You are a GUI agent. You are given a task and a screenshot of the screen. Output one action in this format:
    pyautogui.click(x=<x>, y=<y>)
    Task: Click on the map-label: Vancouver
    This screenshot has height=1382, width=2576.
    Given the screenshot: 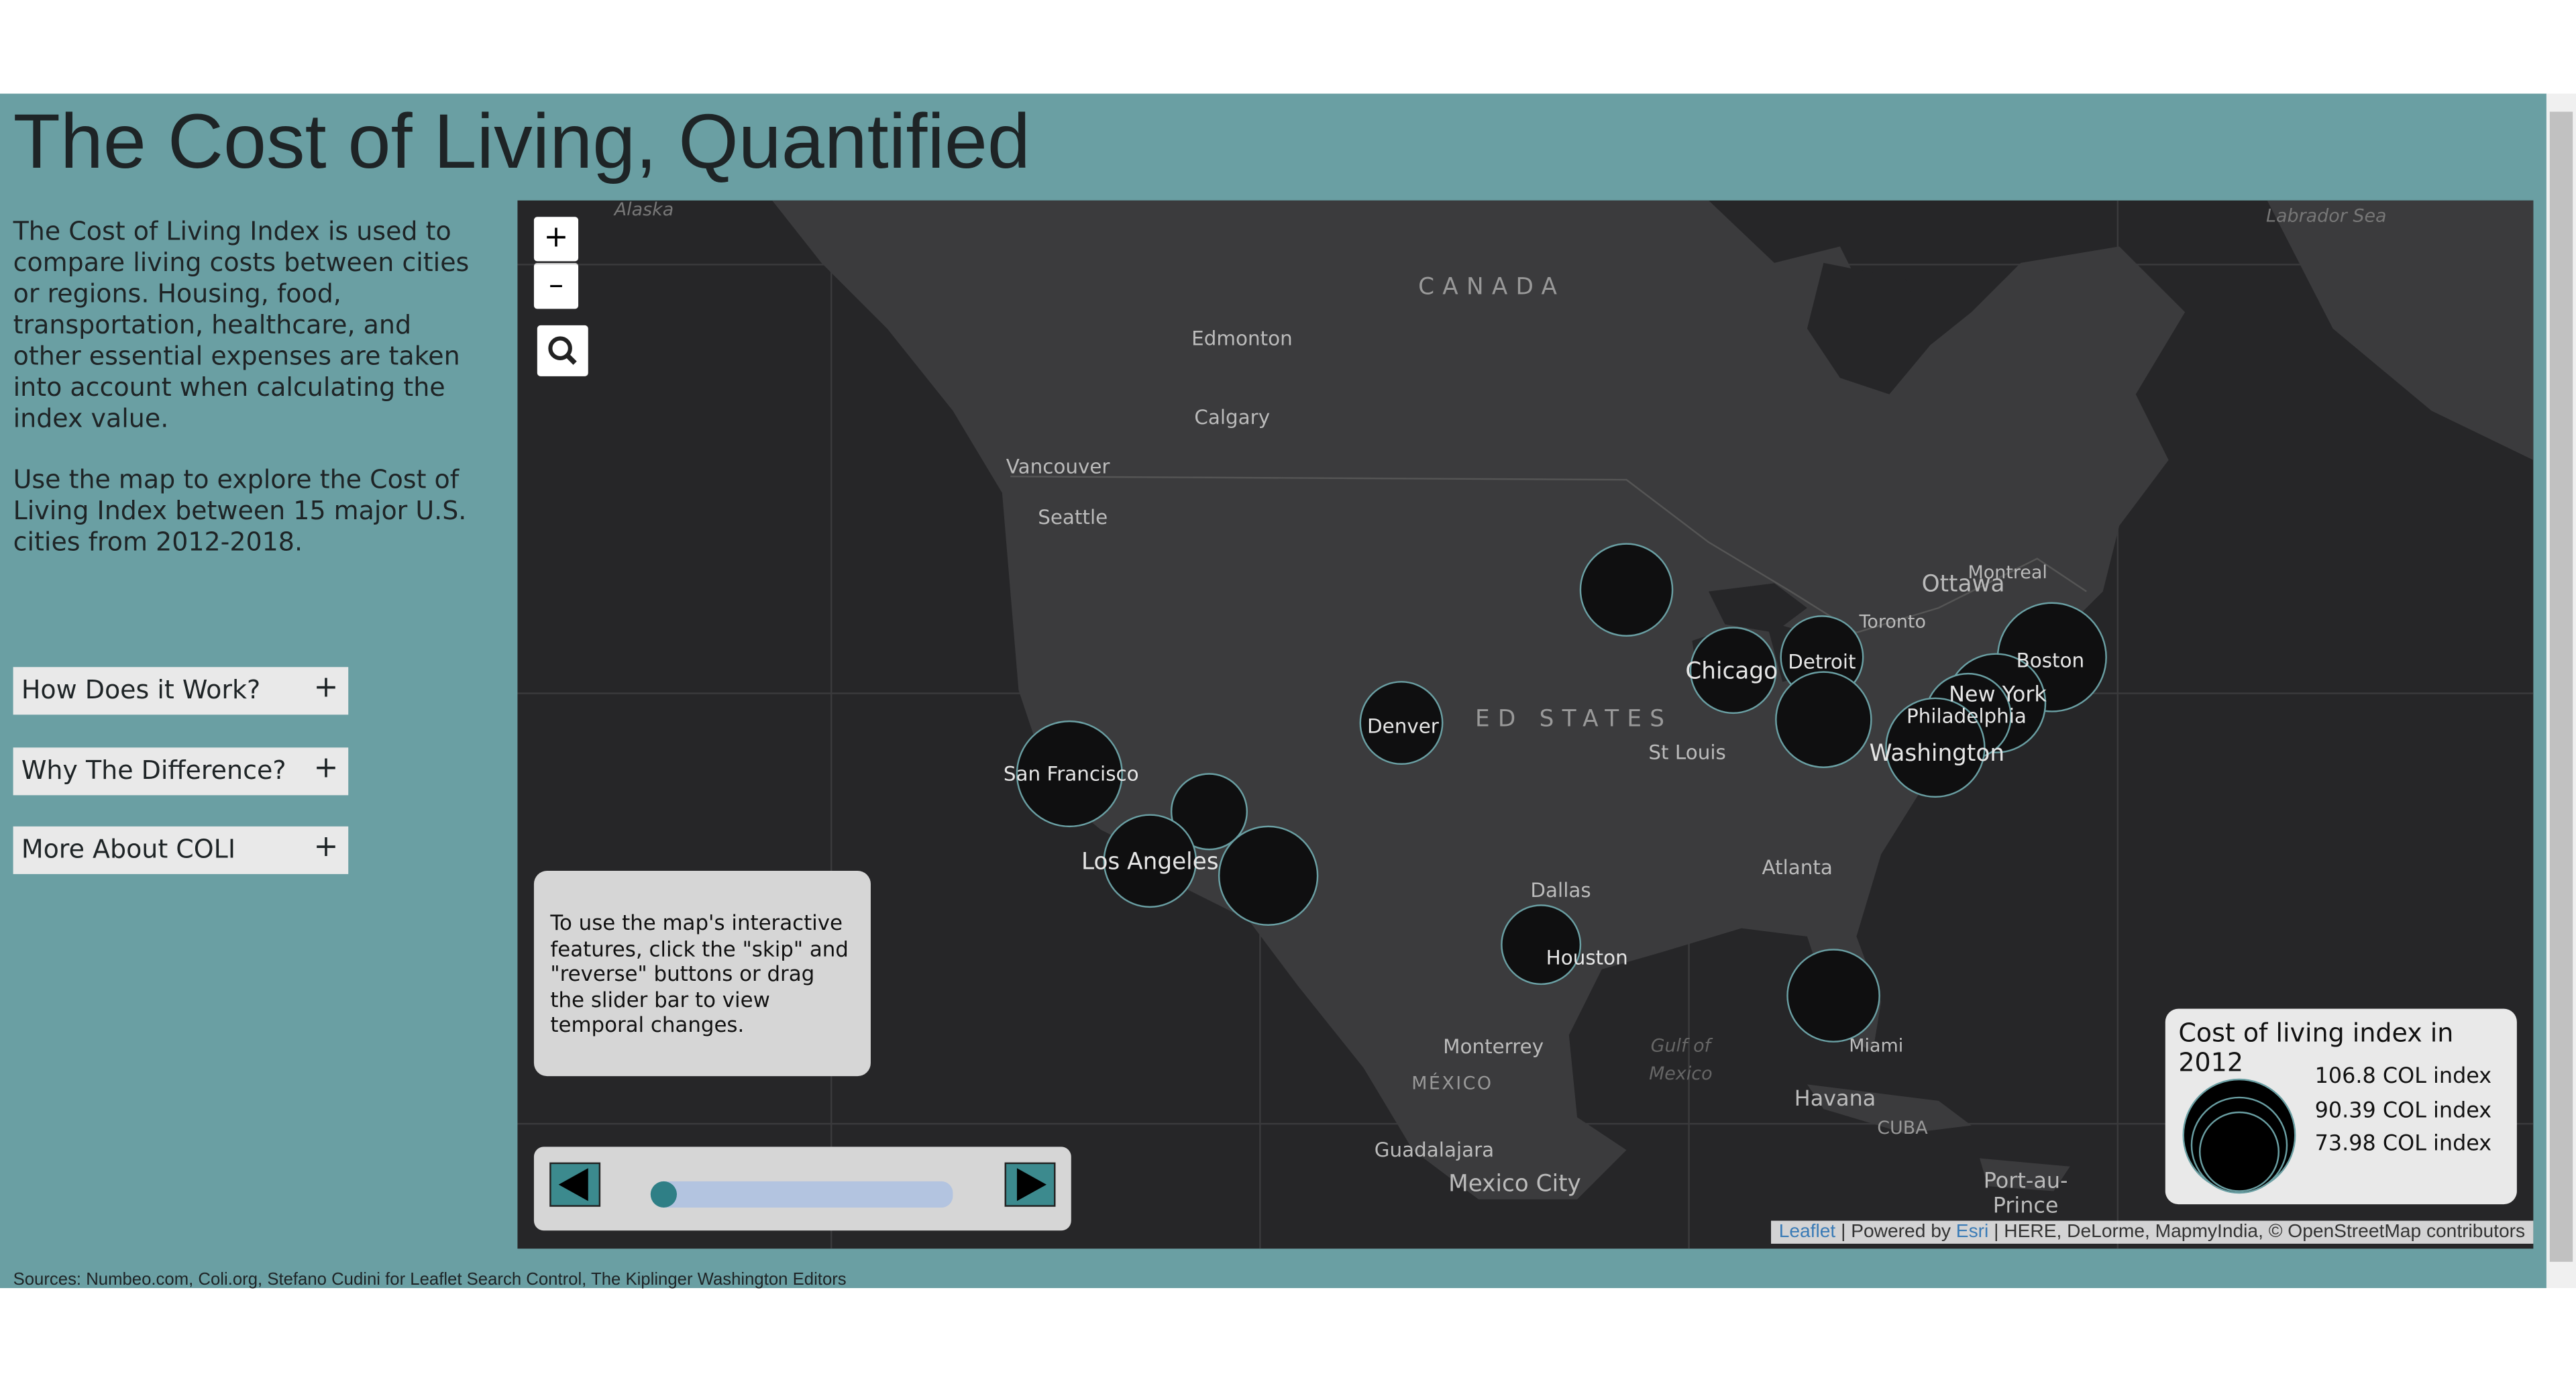 What is the action you would take?
    pyautogui.click(x=1058, y=466)
    